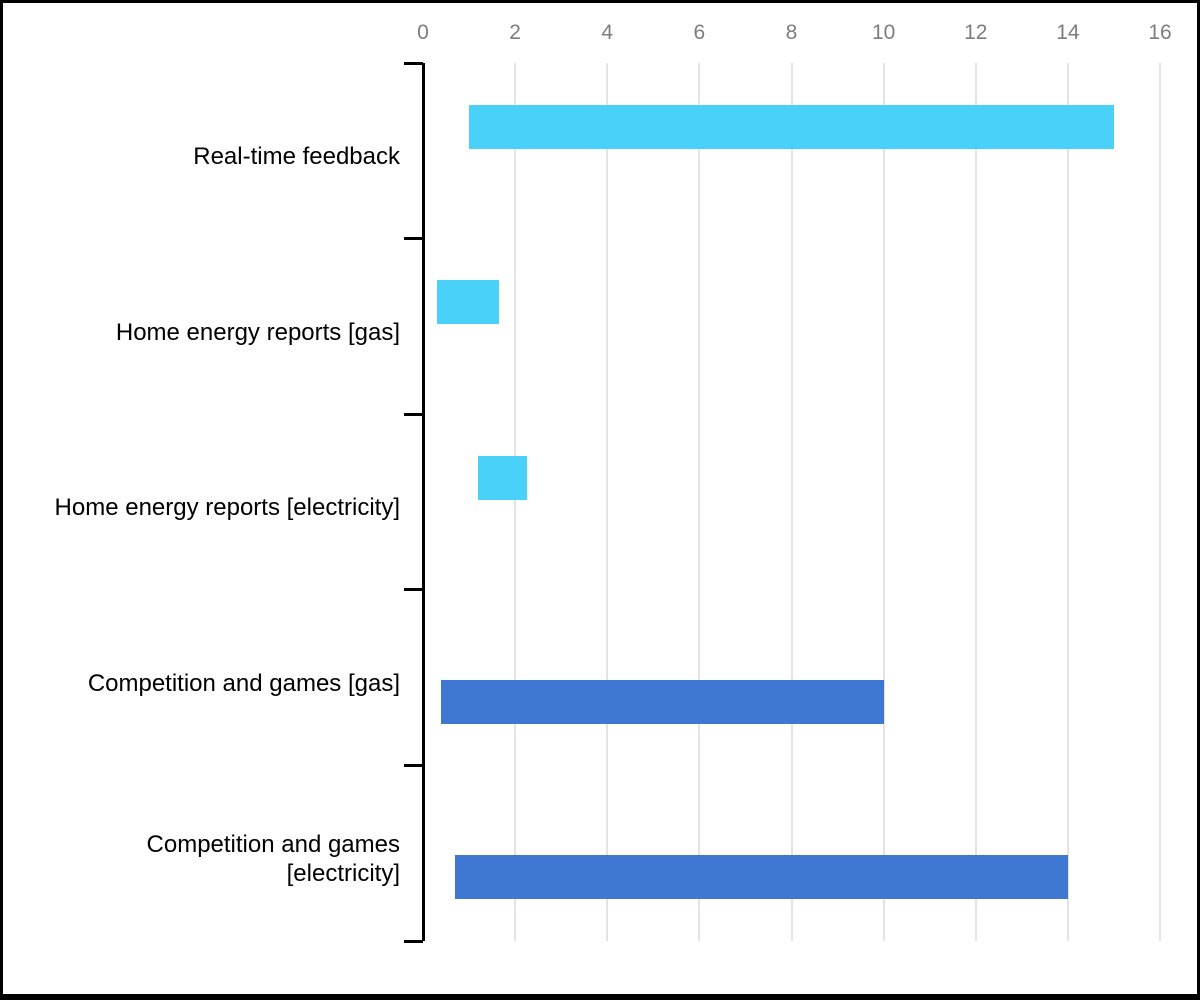 The height and width of the screenshot is (1000, 1200). I want to click on bar-competition-and-games-gas, so click(662, 701).